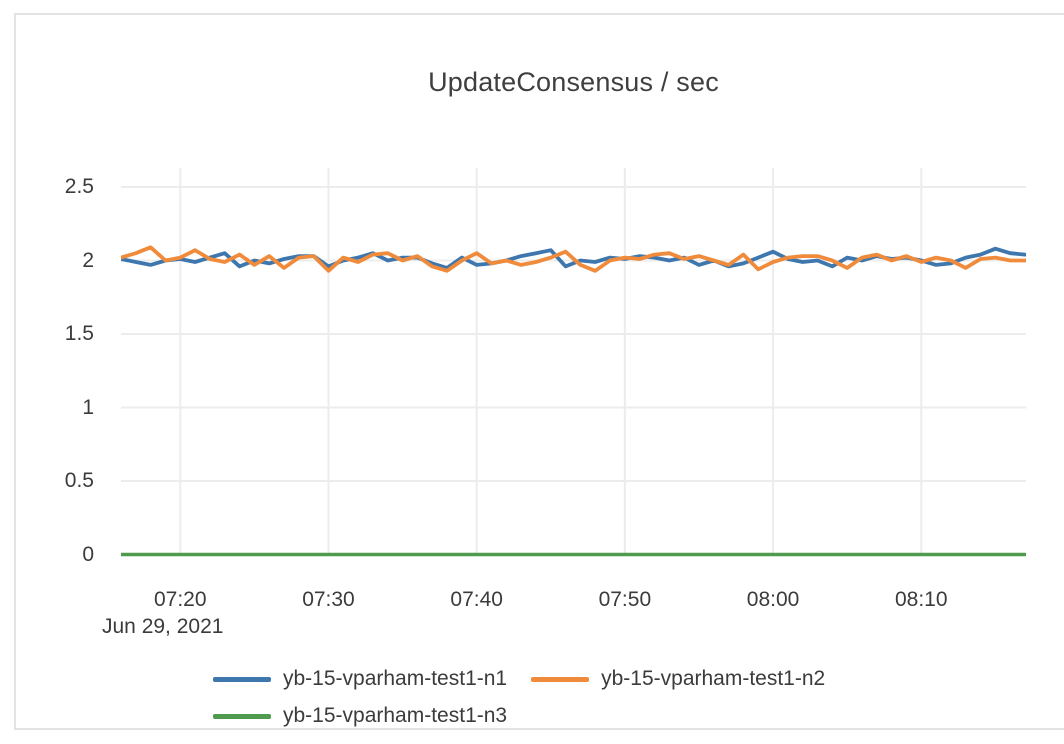 The height and width of the screenshot is (744, 1064). What do you see at coordinates (395, 715) in the screenshot?
I see `legend-label: yb-15-vparham-test1-n3` at bounding box center [395, 715].